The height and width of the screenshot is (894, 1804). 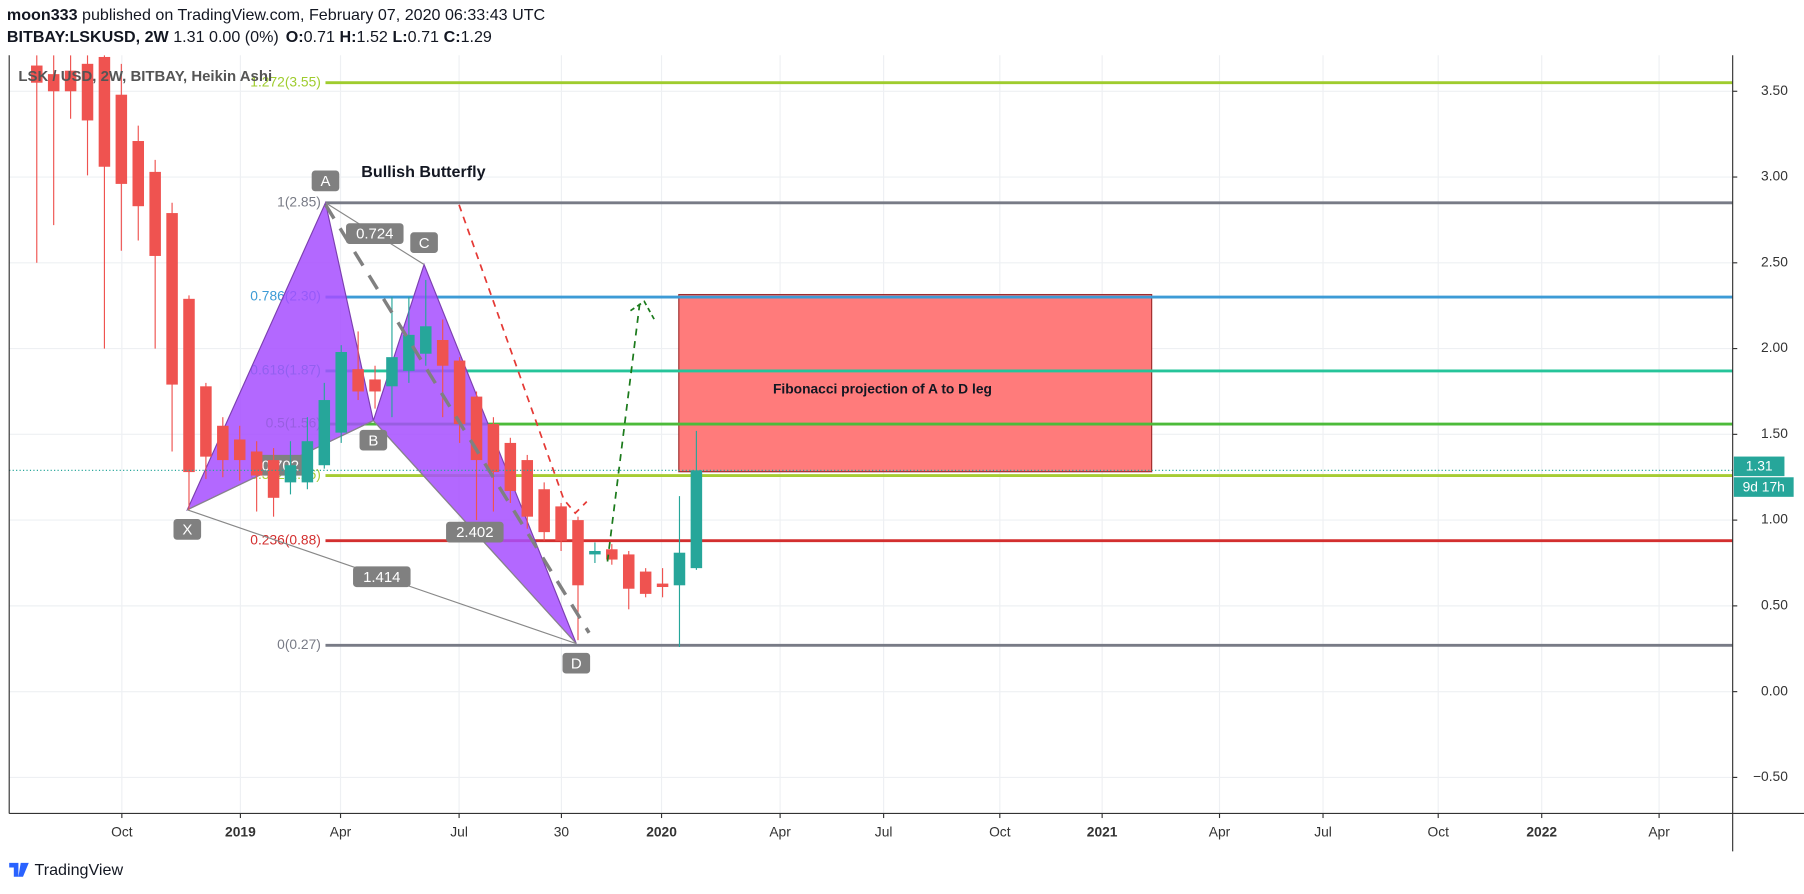 What do you see at coordinates (1774, 261) in the screenshot?
I see `y-tick-label: 2.50` at bounding box center [1774, 261].